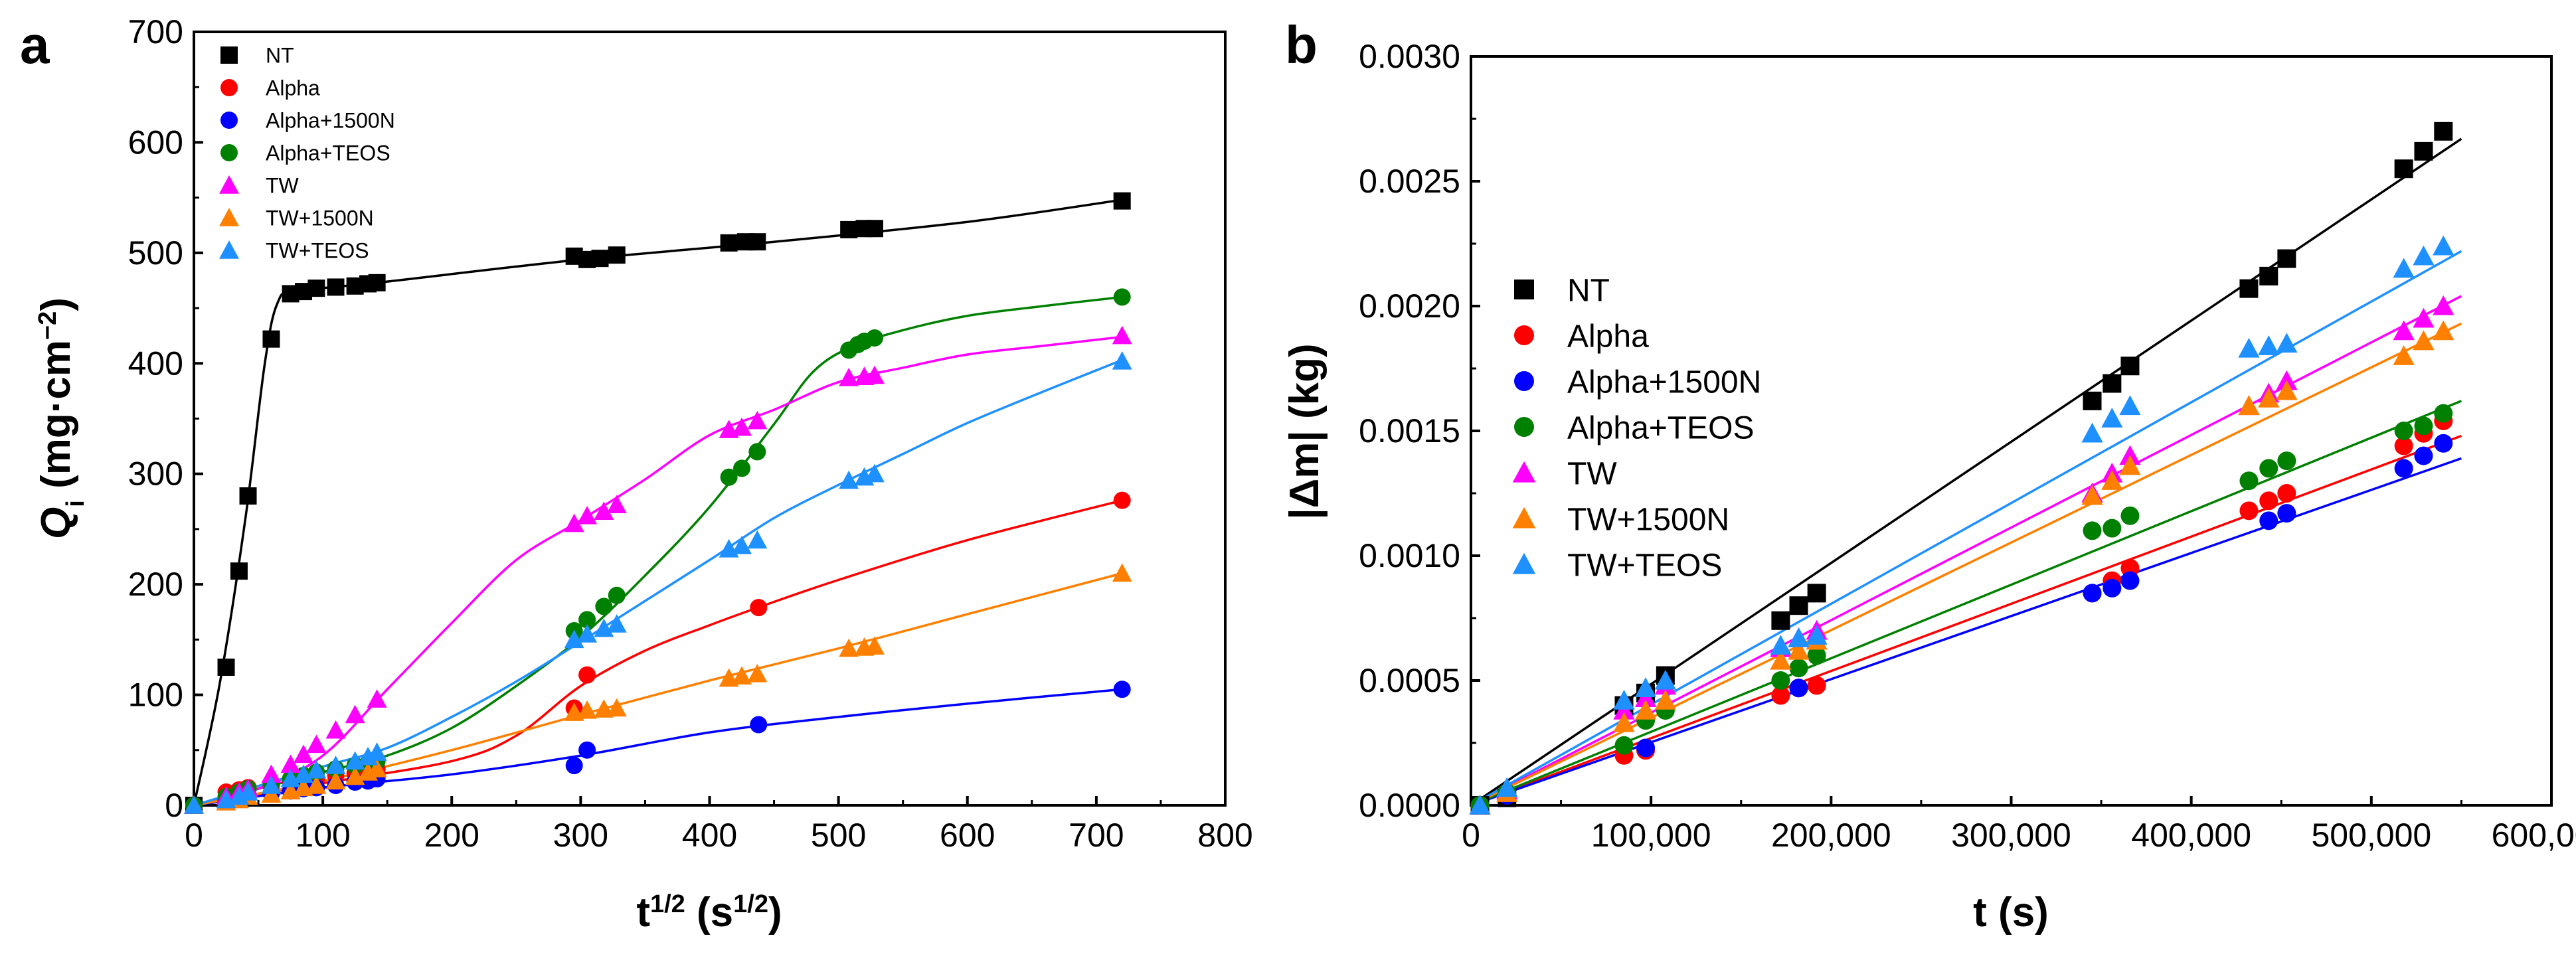 The height and width of the screenshot is (966, 2576). What do you see at coordinates (1608, 336) in the screenshot?
I see `panel-b-legend-label-alpha: Alpha` at bounding box center [1608, 336].